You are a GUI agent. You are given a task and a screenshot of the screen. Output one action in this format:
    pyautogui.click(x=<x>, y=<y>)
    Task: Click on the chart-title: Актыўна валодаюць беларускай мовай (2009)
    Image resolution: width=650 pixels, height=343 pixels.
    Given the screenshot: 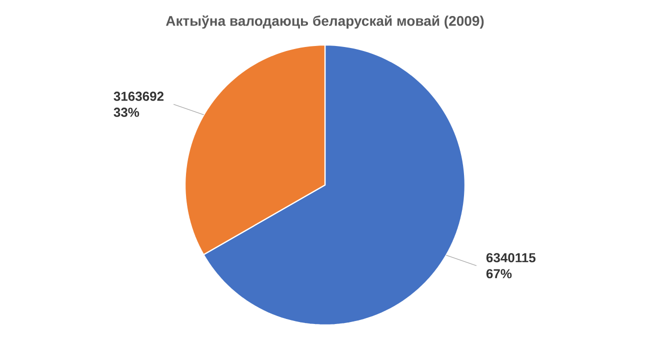 What is the action you would take?
    pyautogui.click(x=325, y=22)
    